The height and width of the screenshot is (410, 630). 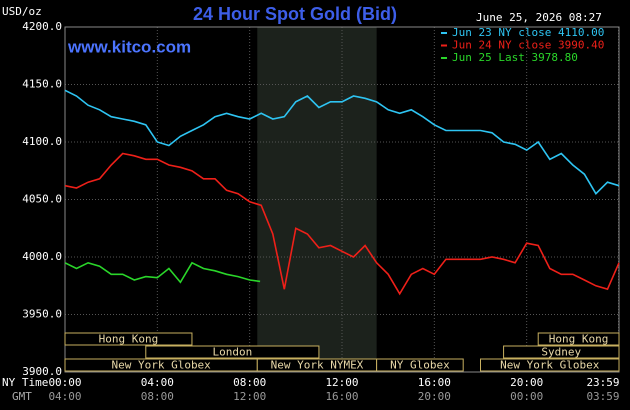 I want to click on series-line, so click(x=162, y=272).